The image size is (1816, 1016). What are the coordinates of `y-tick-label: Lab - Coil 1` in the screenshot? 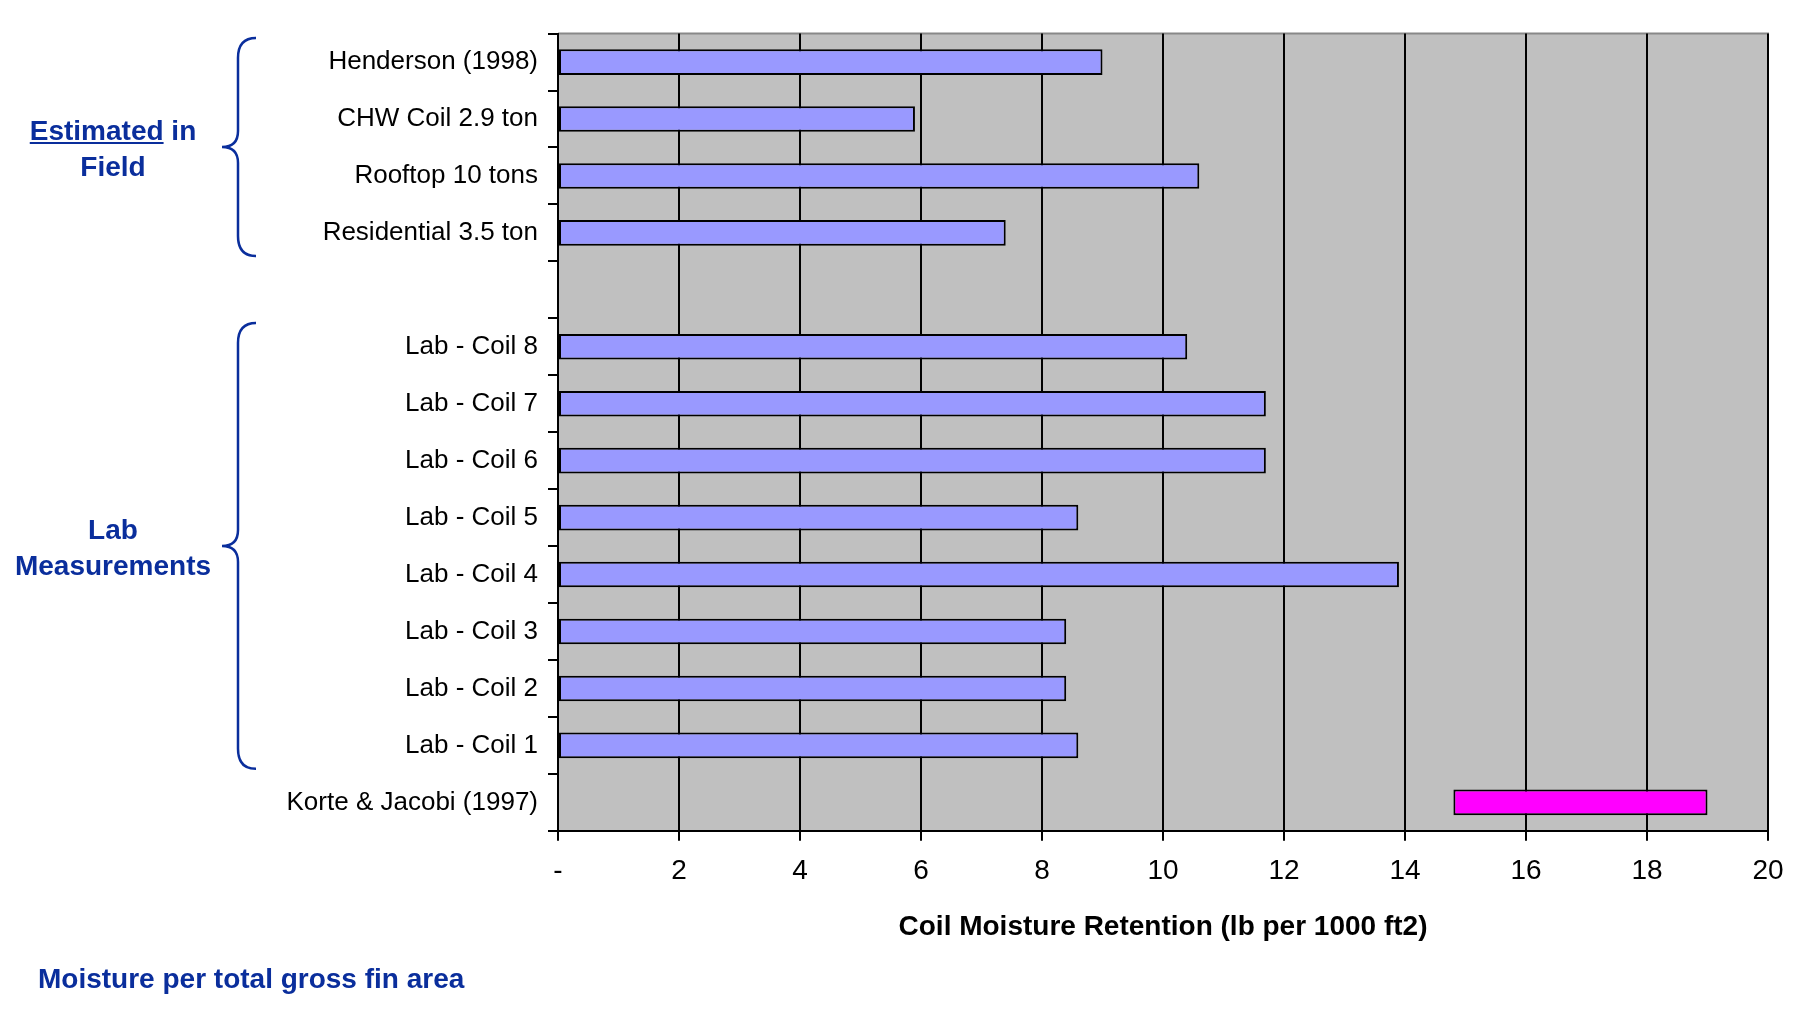 It's located at (471, 743).